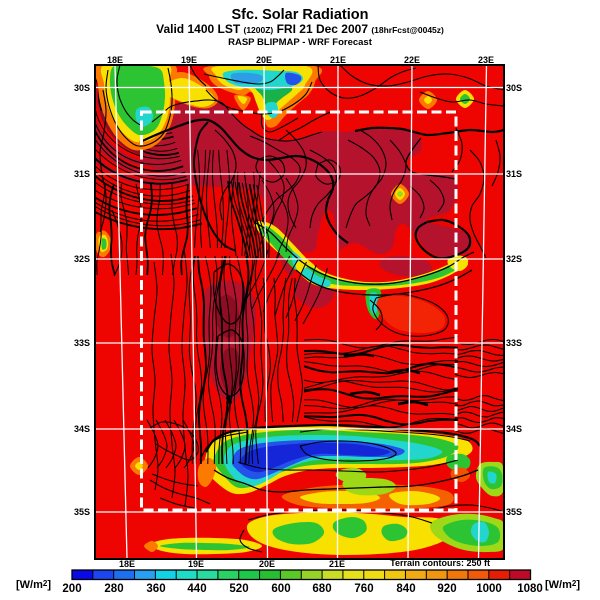 The image size is (600, 600). Describe the element at coordinates (229, 400) in the screenshot. I see `svg-text: 1` at that location.